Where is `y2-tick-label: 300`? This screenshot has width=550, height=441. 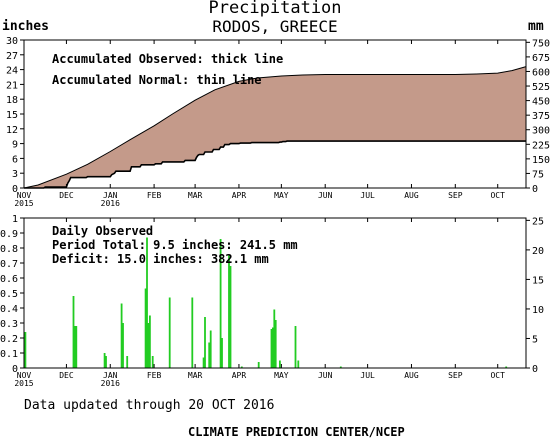 y2-tick-label: 300 is located at coordinates (541, 131).